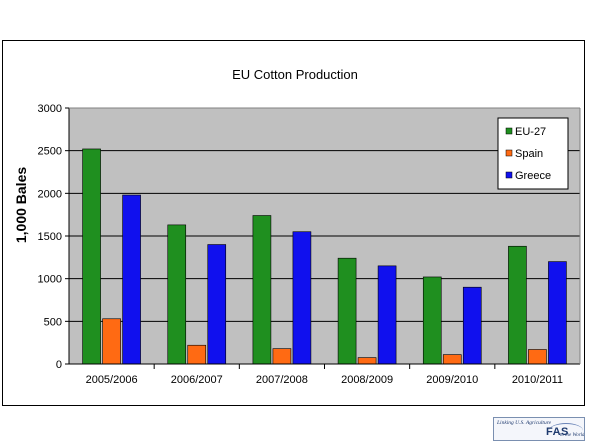 The width and height of the screenshot is (590, 442). Describe the element at coordinates (112, 380) in the screenshot. I see `x-tick-label: 2005/2006` at that location.